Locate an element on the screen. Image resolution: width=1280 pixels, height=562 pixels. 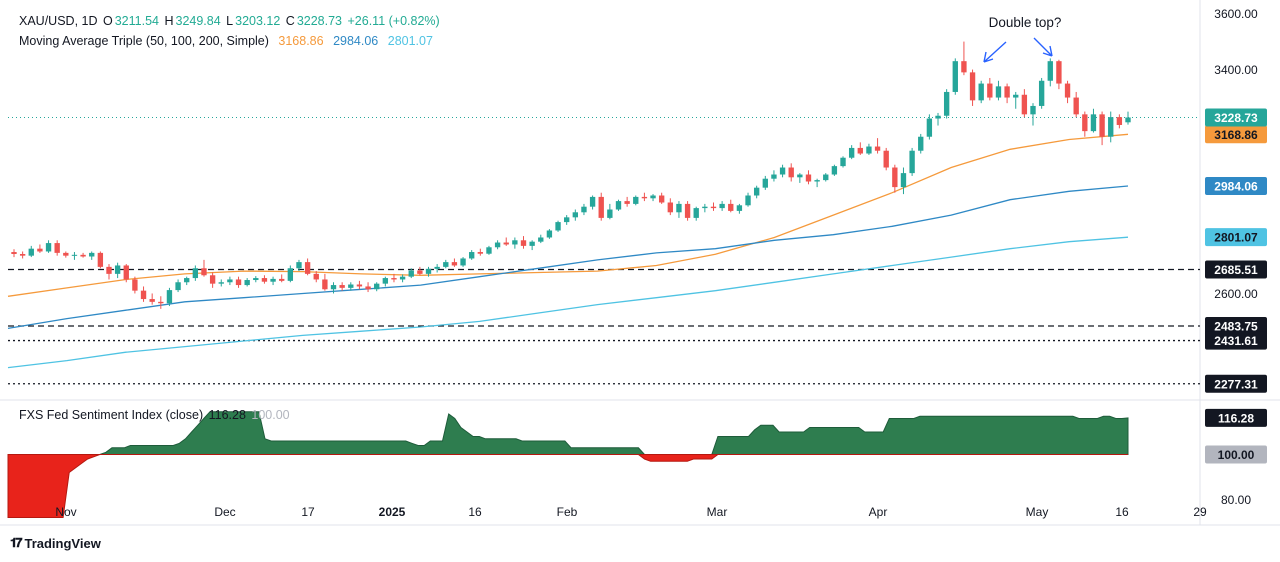
x-tick-label: Mar is located at coordinates (717, 512).